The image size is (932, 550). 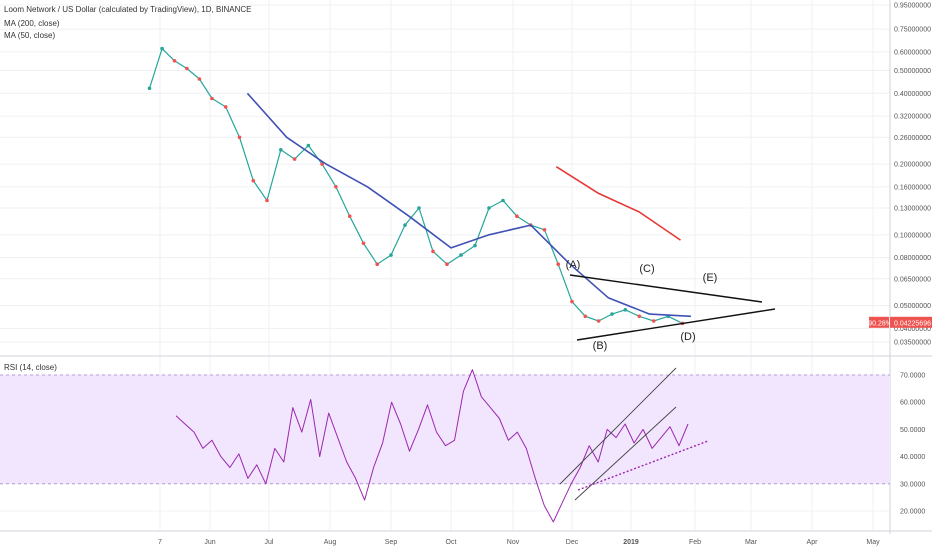 What do you see at coordinates (912, 512) in the screenshot?
I see `rsi-tick-label: 20.0000` at bounding box center [912, 512].